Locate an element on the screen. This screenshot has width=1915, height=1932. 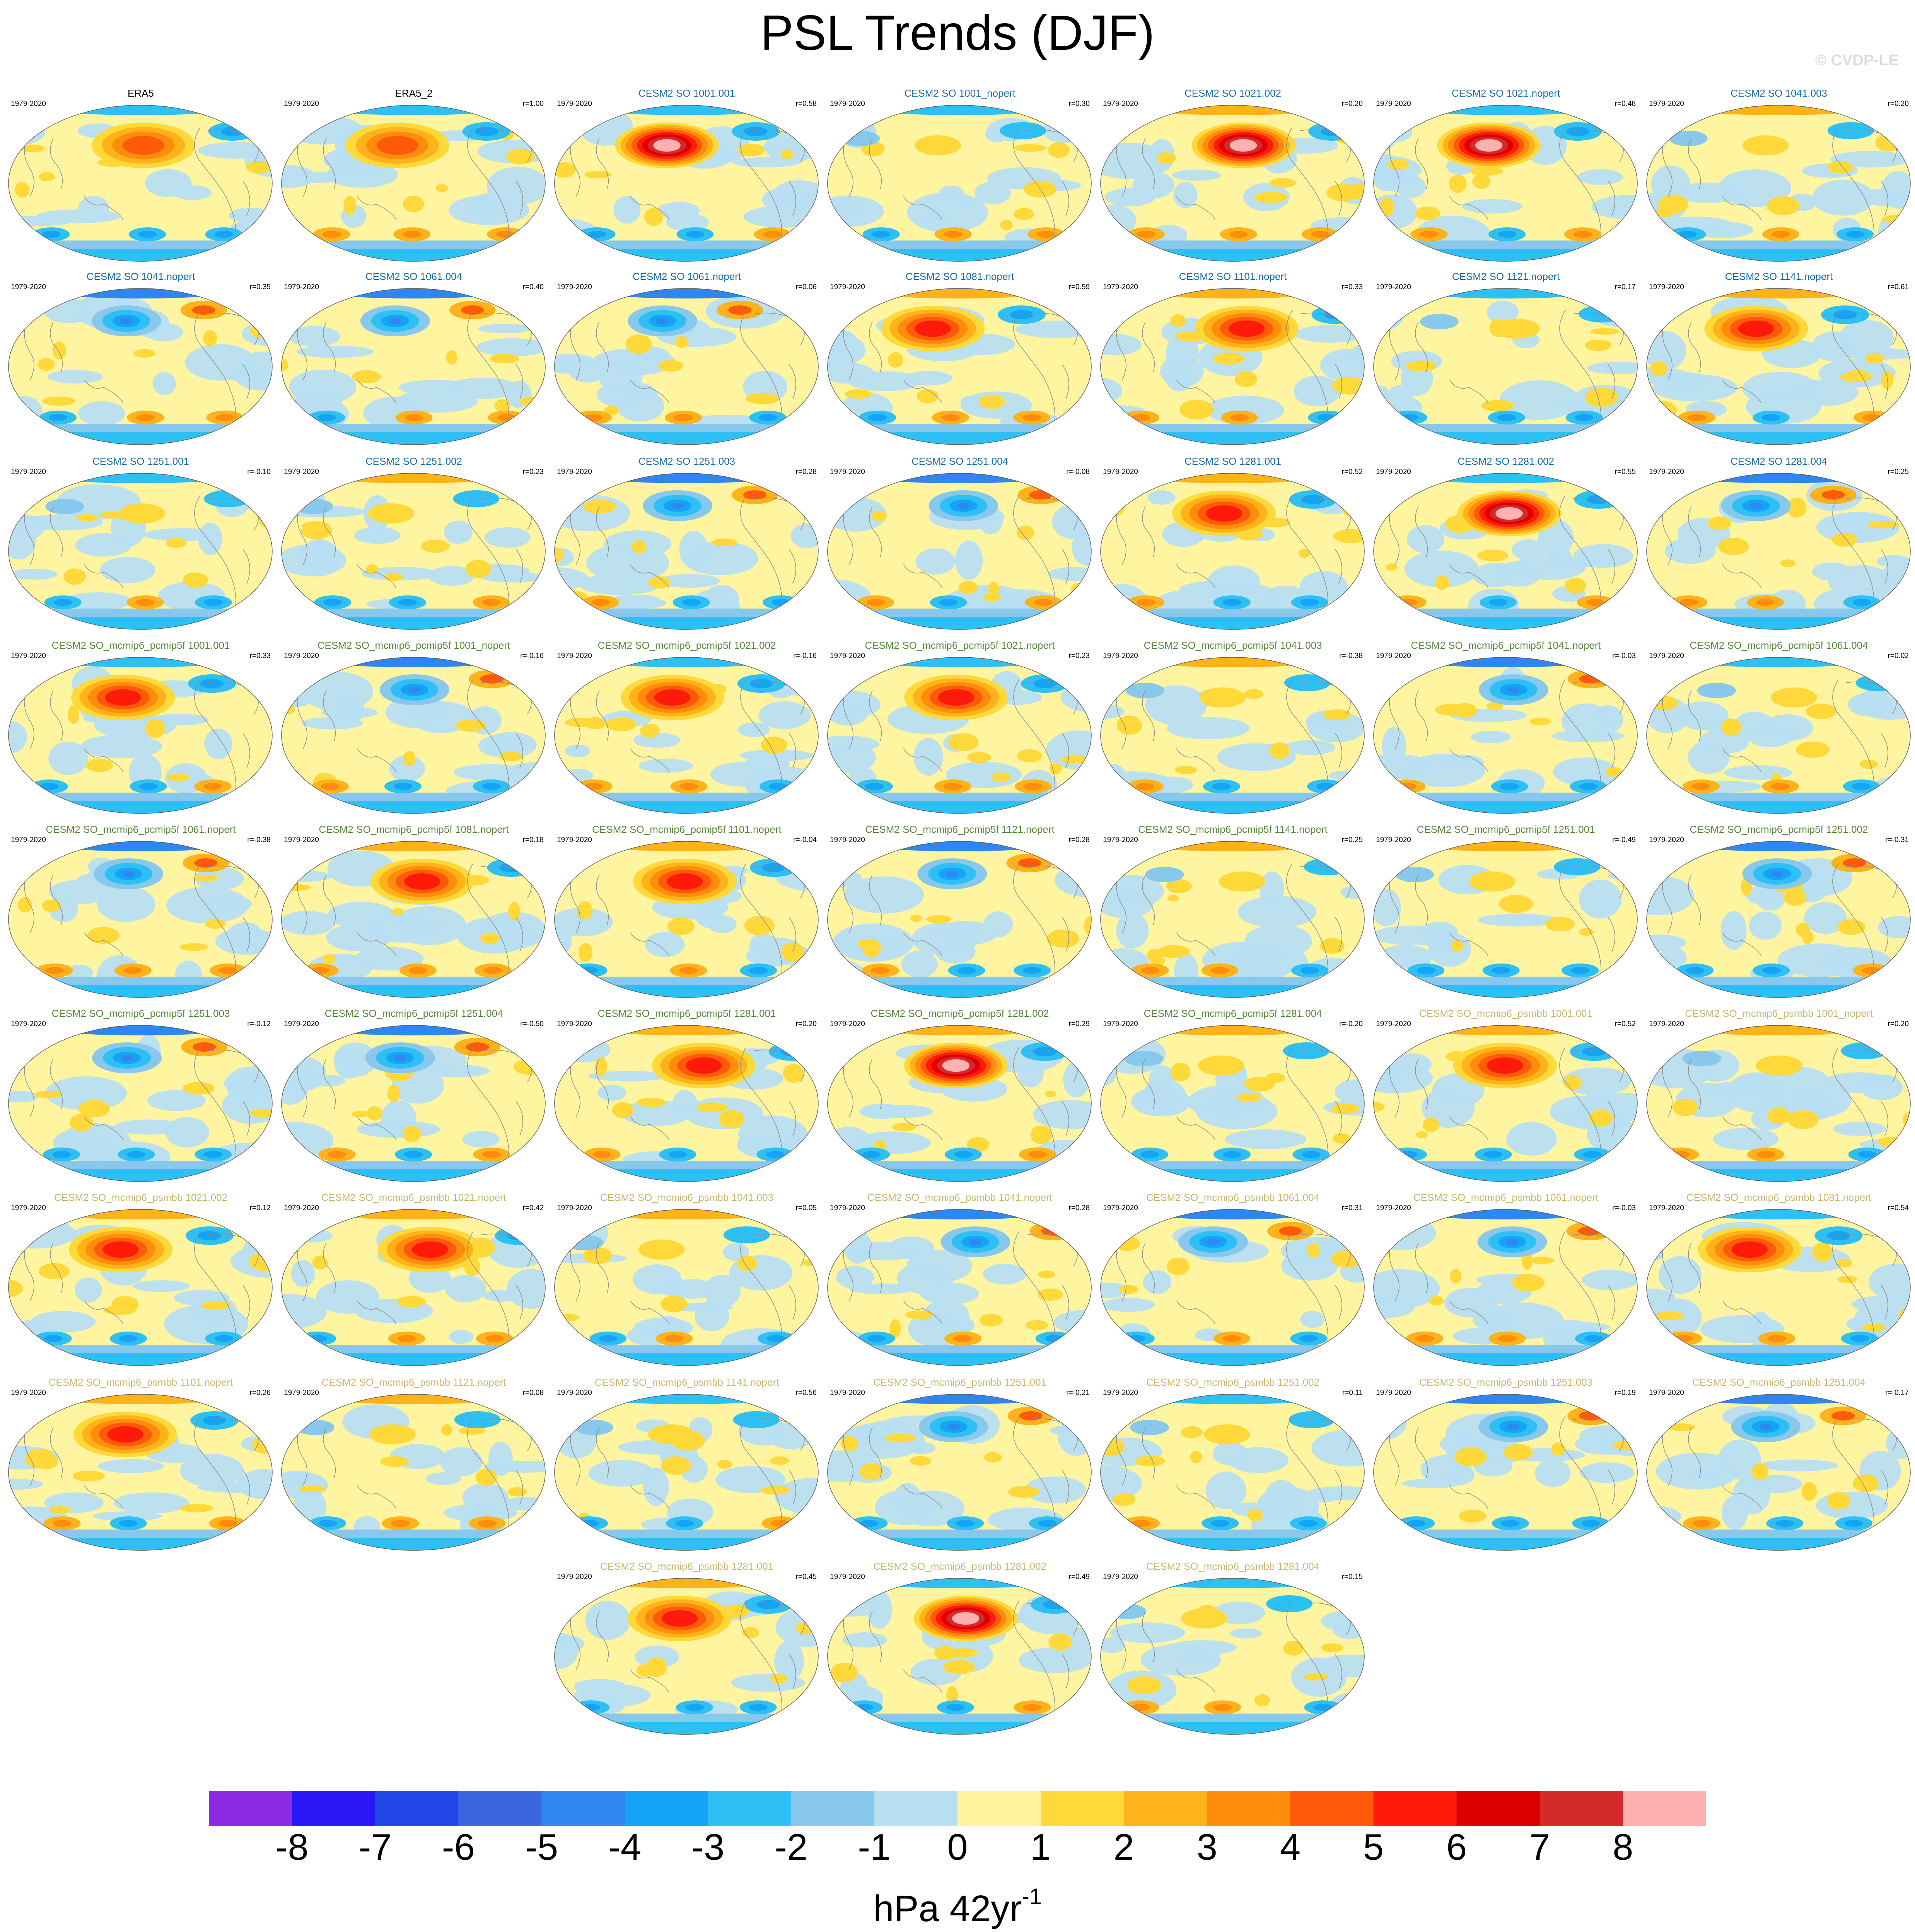
panel-title: CESM2 SO 1281.004 is located at coordinates (1779, 461).